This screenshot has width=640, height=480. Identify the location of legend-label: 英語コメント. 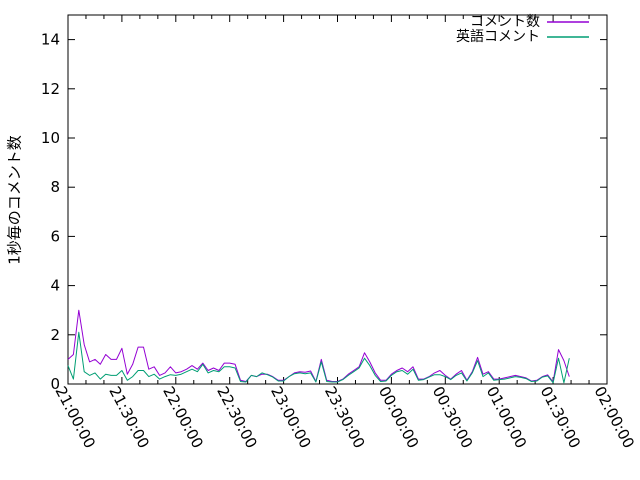
(498, 36).